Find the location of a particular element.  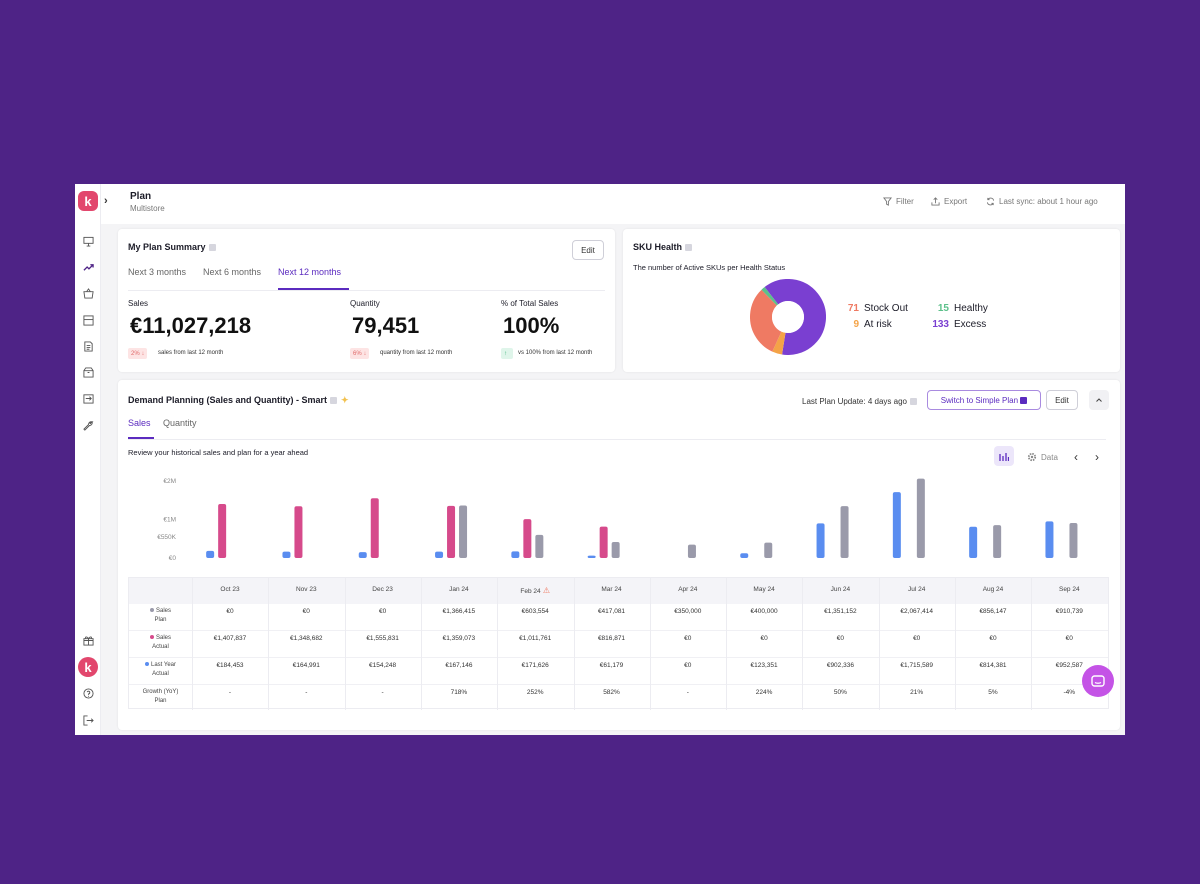

chevron-left-icon: ‹ is located at coordinates (1076, 457).